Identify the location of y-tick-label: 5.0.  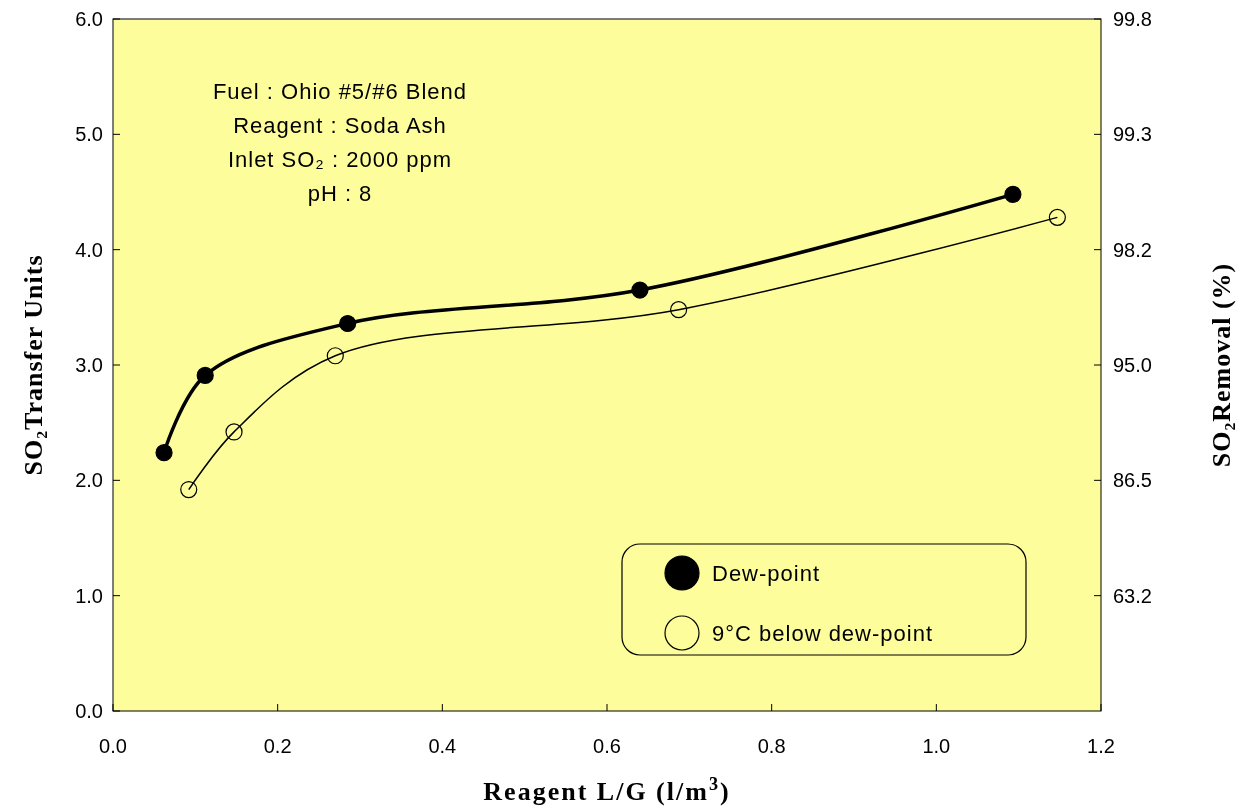
(89, 134).